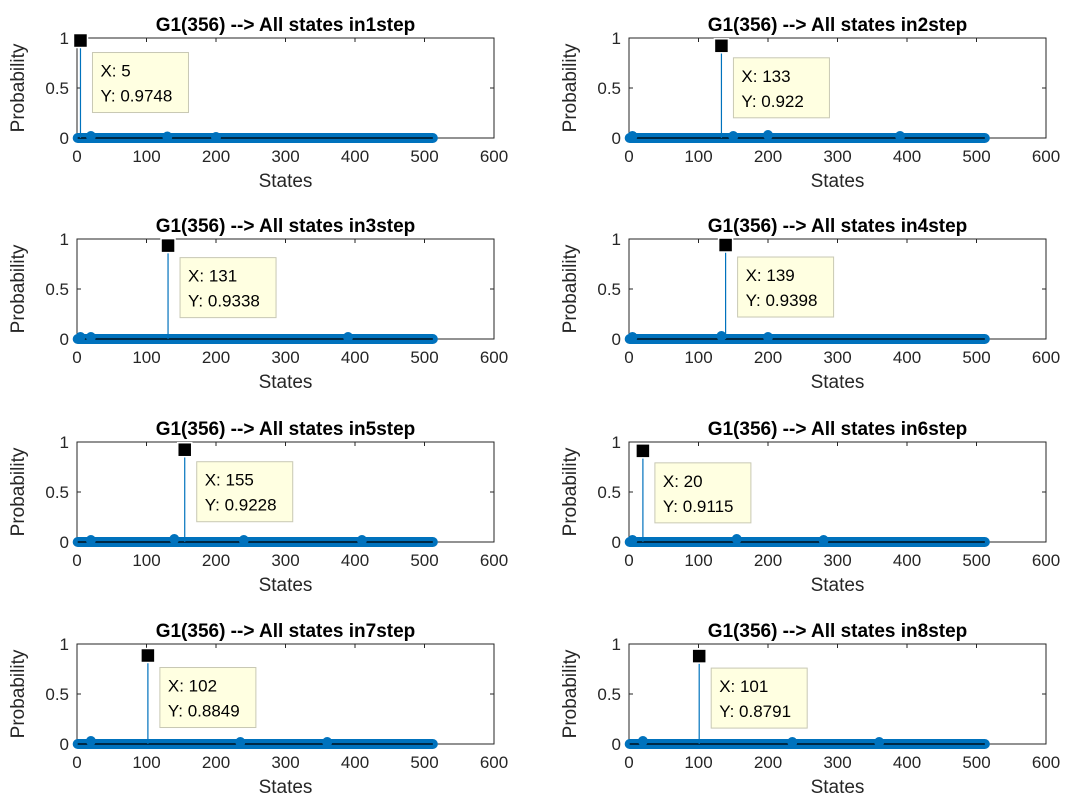 This screenshot has height=807, width=1067. What do you see at coordinates (140, 83) in the screenshot?
I see `datatip: X: 5 Y: 0.9748` at bounding box center [140, 83].